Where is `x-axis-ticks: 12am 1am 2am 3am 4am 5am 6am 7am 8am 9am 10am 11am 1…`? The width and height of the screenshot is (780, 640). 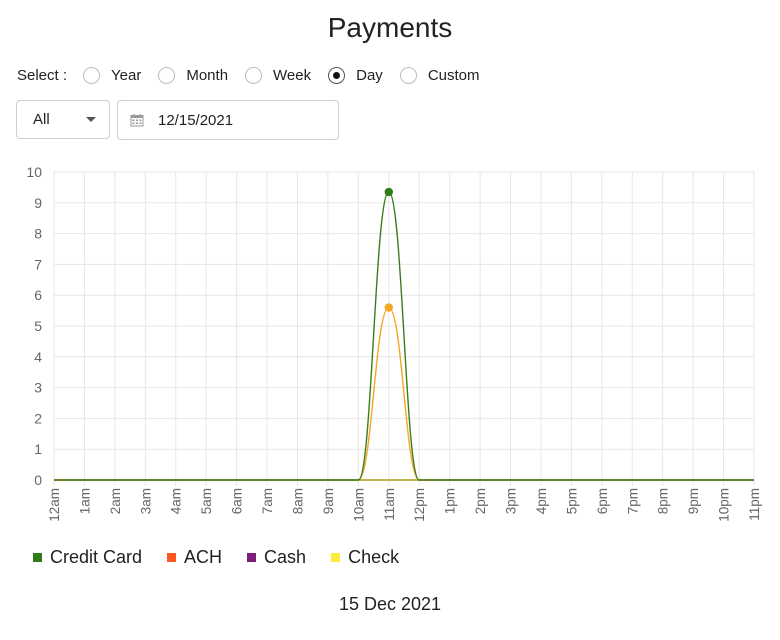 x-axis-ticks: 12am 1am 2am 3am 4am 5am 6am 7am 8am 9am 10am 11am 1… is located at coordinates (404, 505).